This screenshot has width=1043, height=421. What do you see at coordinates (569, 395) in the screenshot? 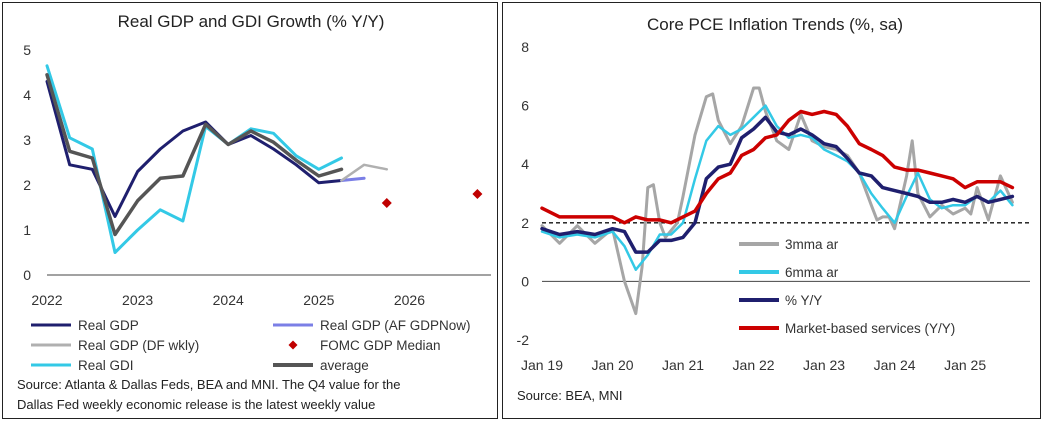
I see `source-note: Source: BEA, MNI` at bounding box center [569, 395].